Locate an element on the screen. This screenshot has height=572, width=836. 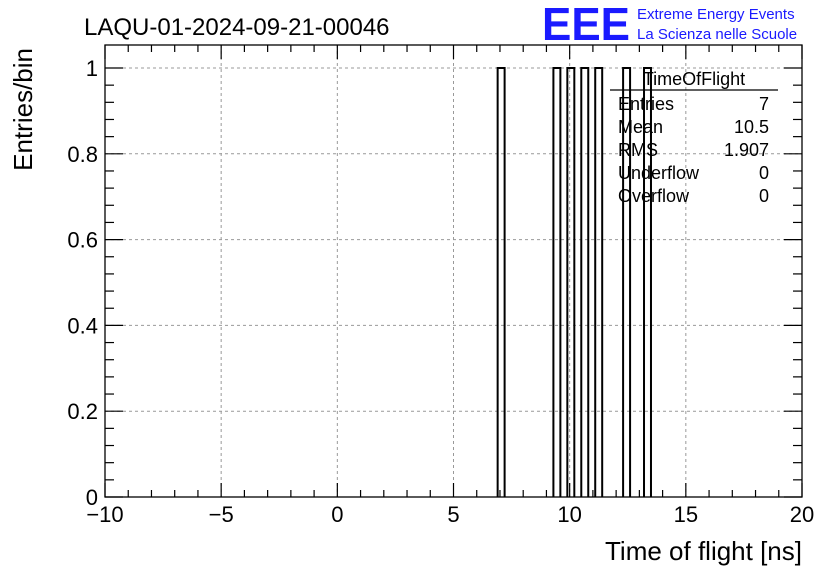
x-tick-labels: −10 −5 0 5 10 15 20 is located at coordinates (450, 514).